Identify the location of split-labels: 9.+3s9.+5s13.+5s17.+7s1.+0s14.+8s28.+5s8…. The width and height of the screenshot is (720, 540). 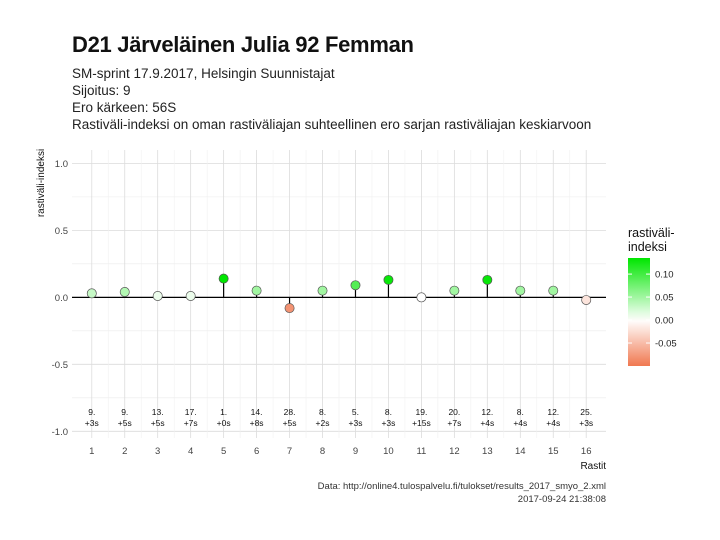
(339, 417).